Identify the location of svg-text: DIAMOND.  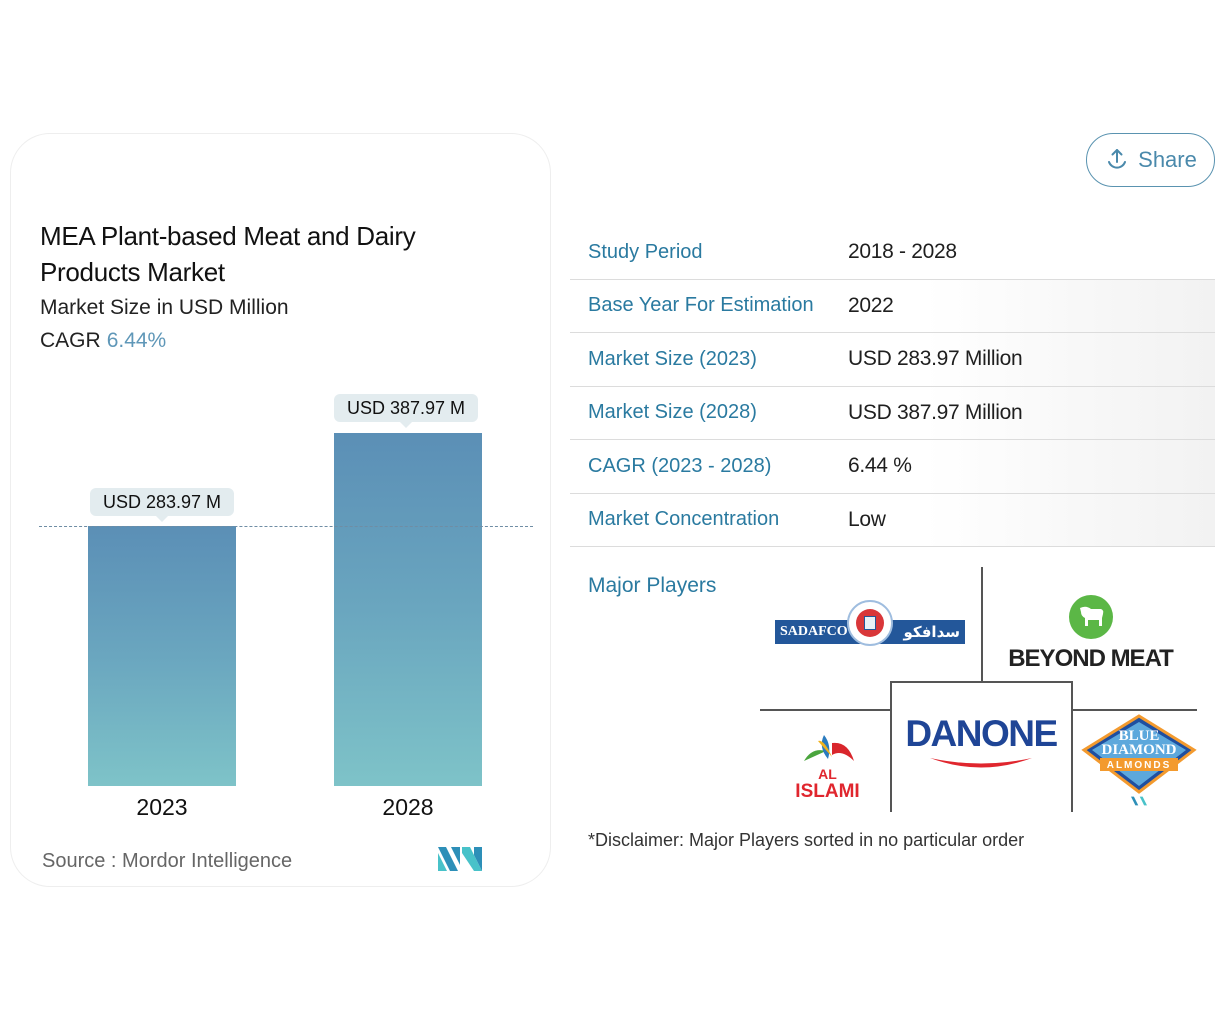
(1139, 750).